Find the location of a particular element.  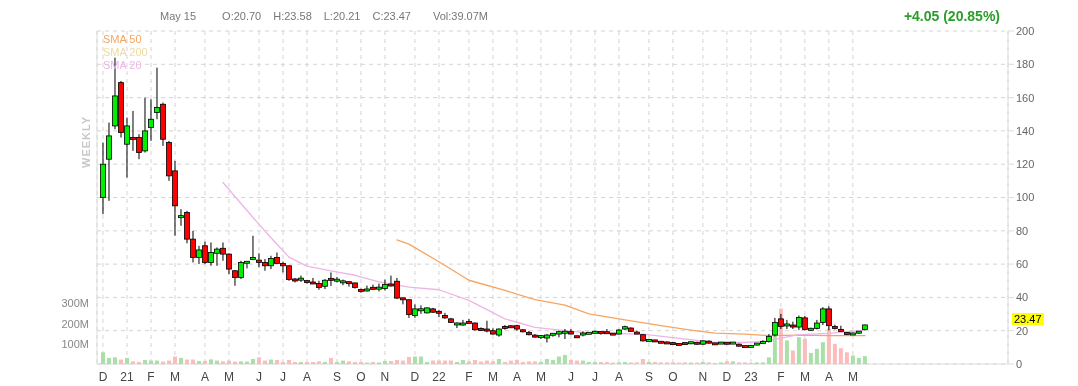

x-tick-label: 23 is located at coordinates (751, 376).